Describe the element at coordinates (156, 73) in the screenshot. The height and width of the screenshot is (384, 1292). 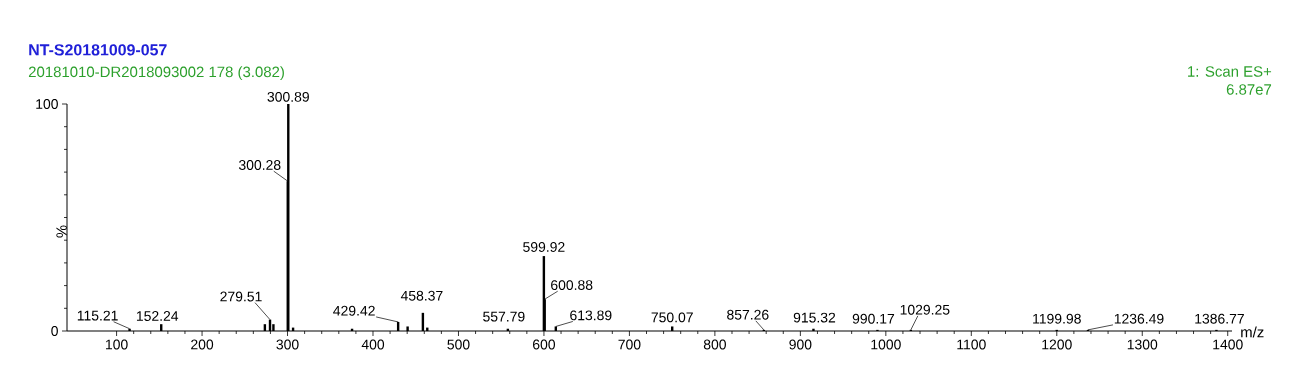
I see `chart-subtitle: 20181010-DR2018093002 178 (3.082)` at that location.